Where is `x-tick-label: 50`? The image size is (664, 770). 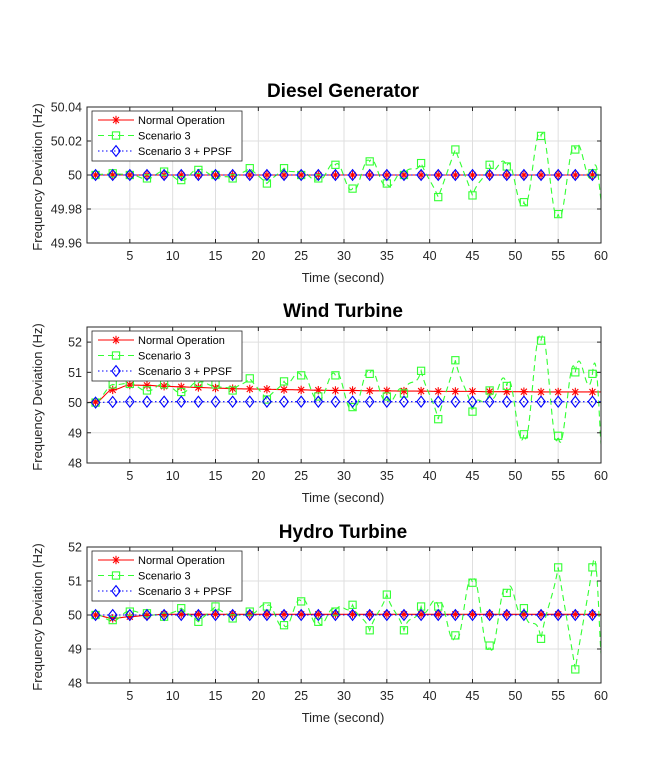 x-tick-label: 50 is located at coordinates (515, 696).